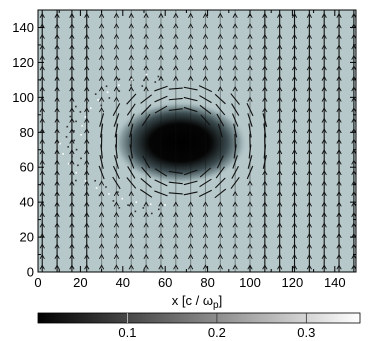 This screenshot has height=341, width=370. I want to click on x-axis-label-main: x [c / ω, so click(192, 300).